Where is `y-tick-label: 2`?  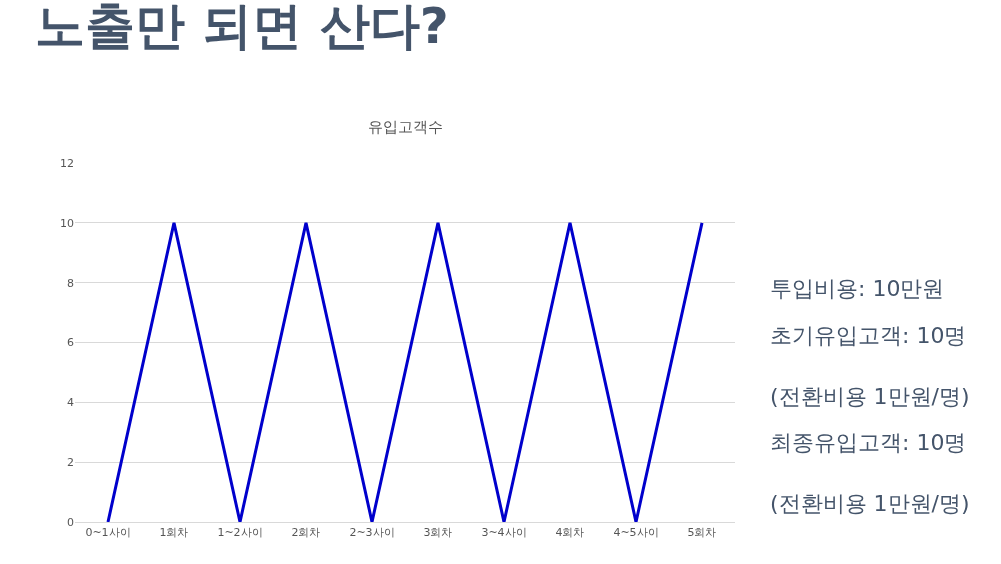 y-tick-label: 2 is located at coordinates (70, 463).